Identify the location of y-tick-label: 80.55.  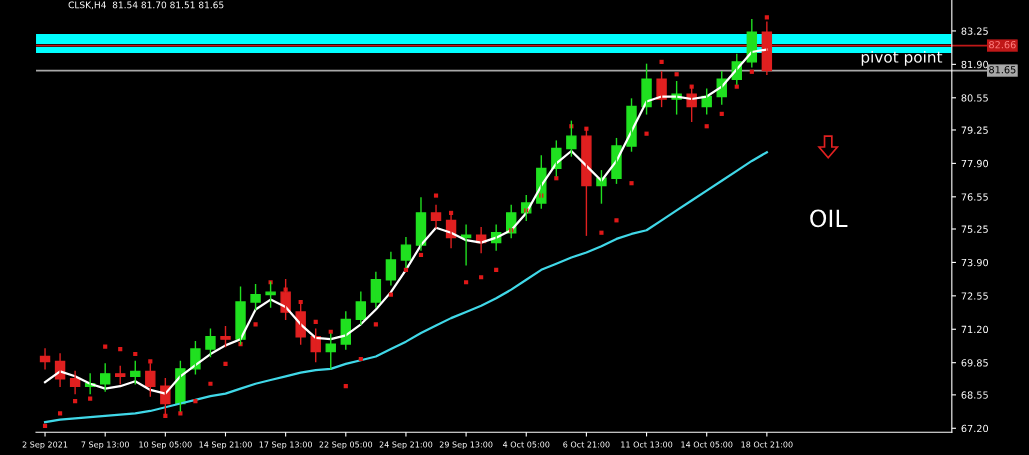
(974, 98).